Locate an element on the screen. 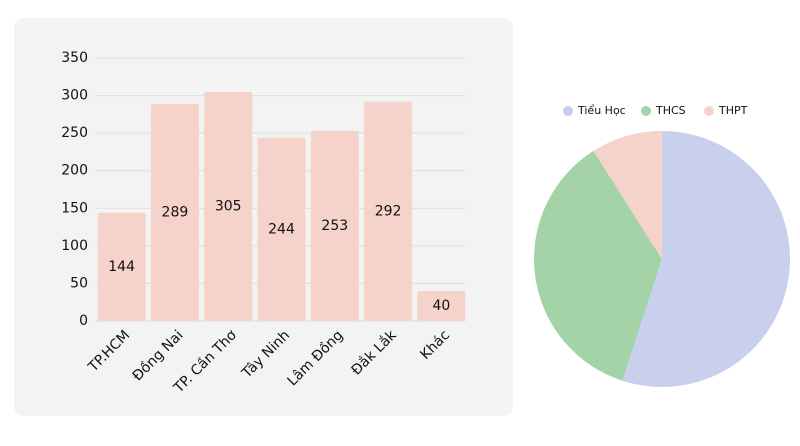 This screenshot has height=446, width=800. legend-label: THCS is located at coordinates (670, 110).